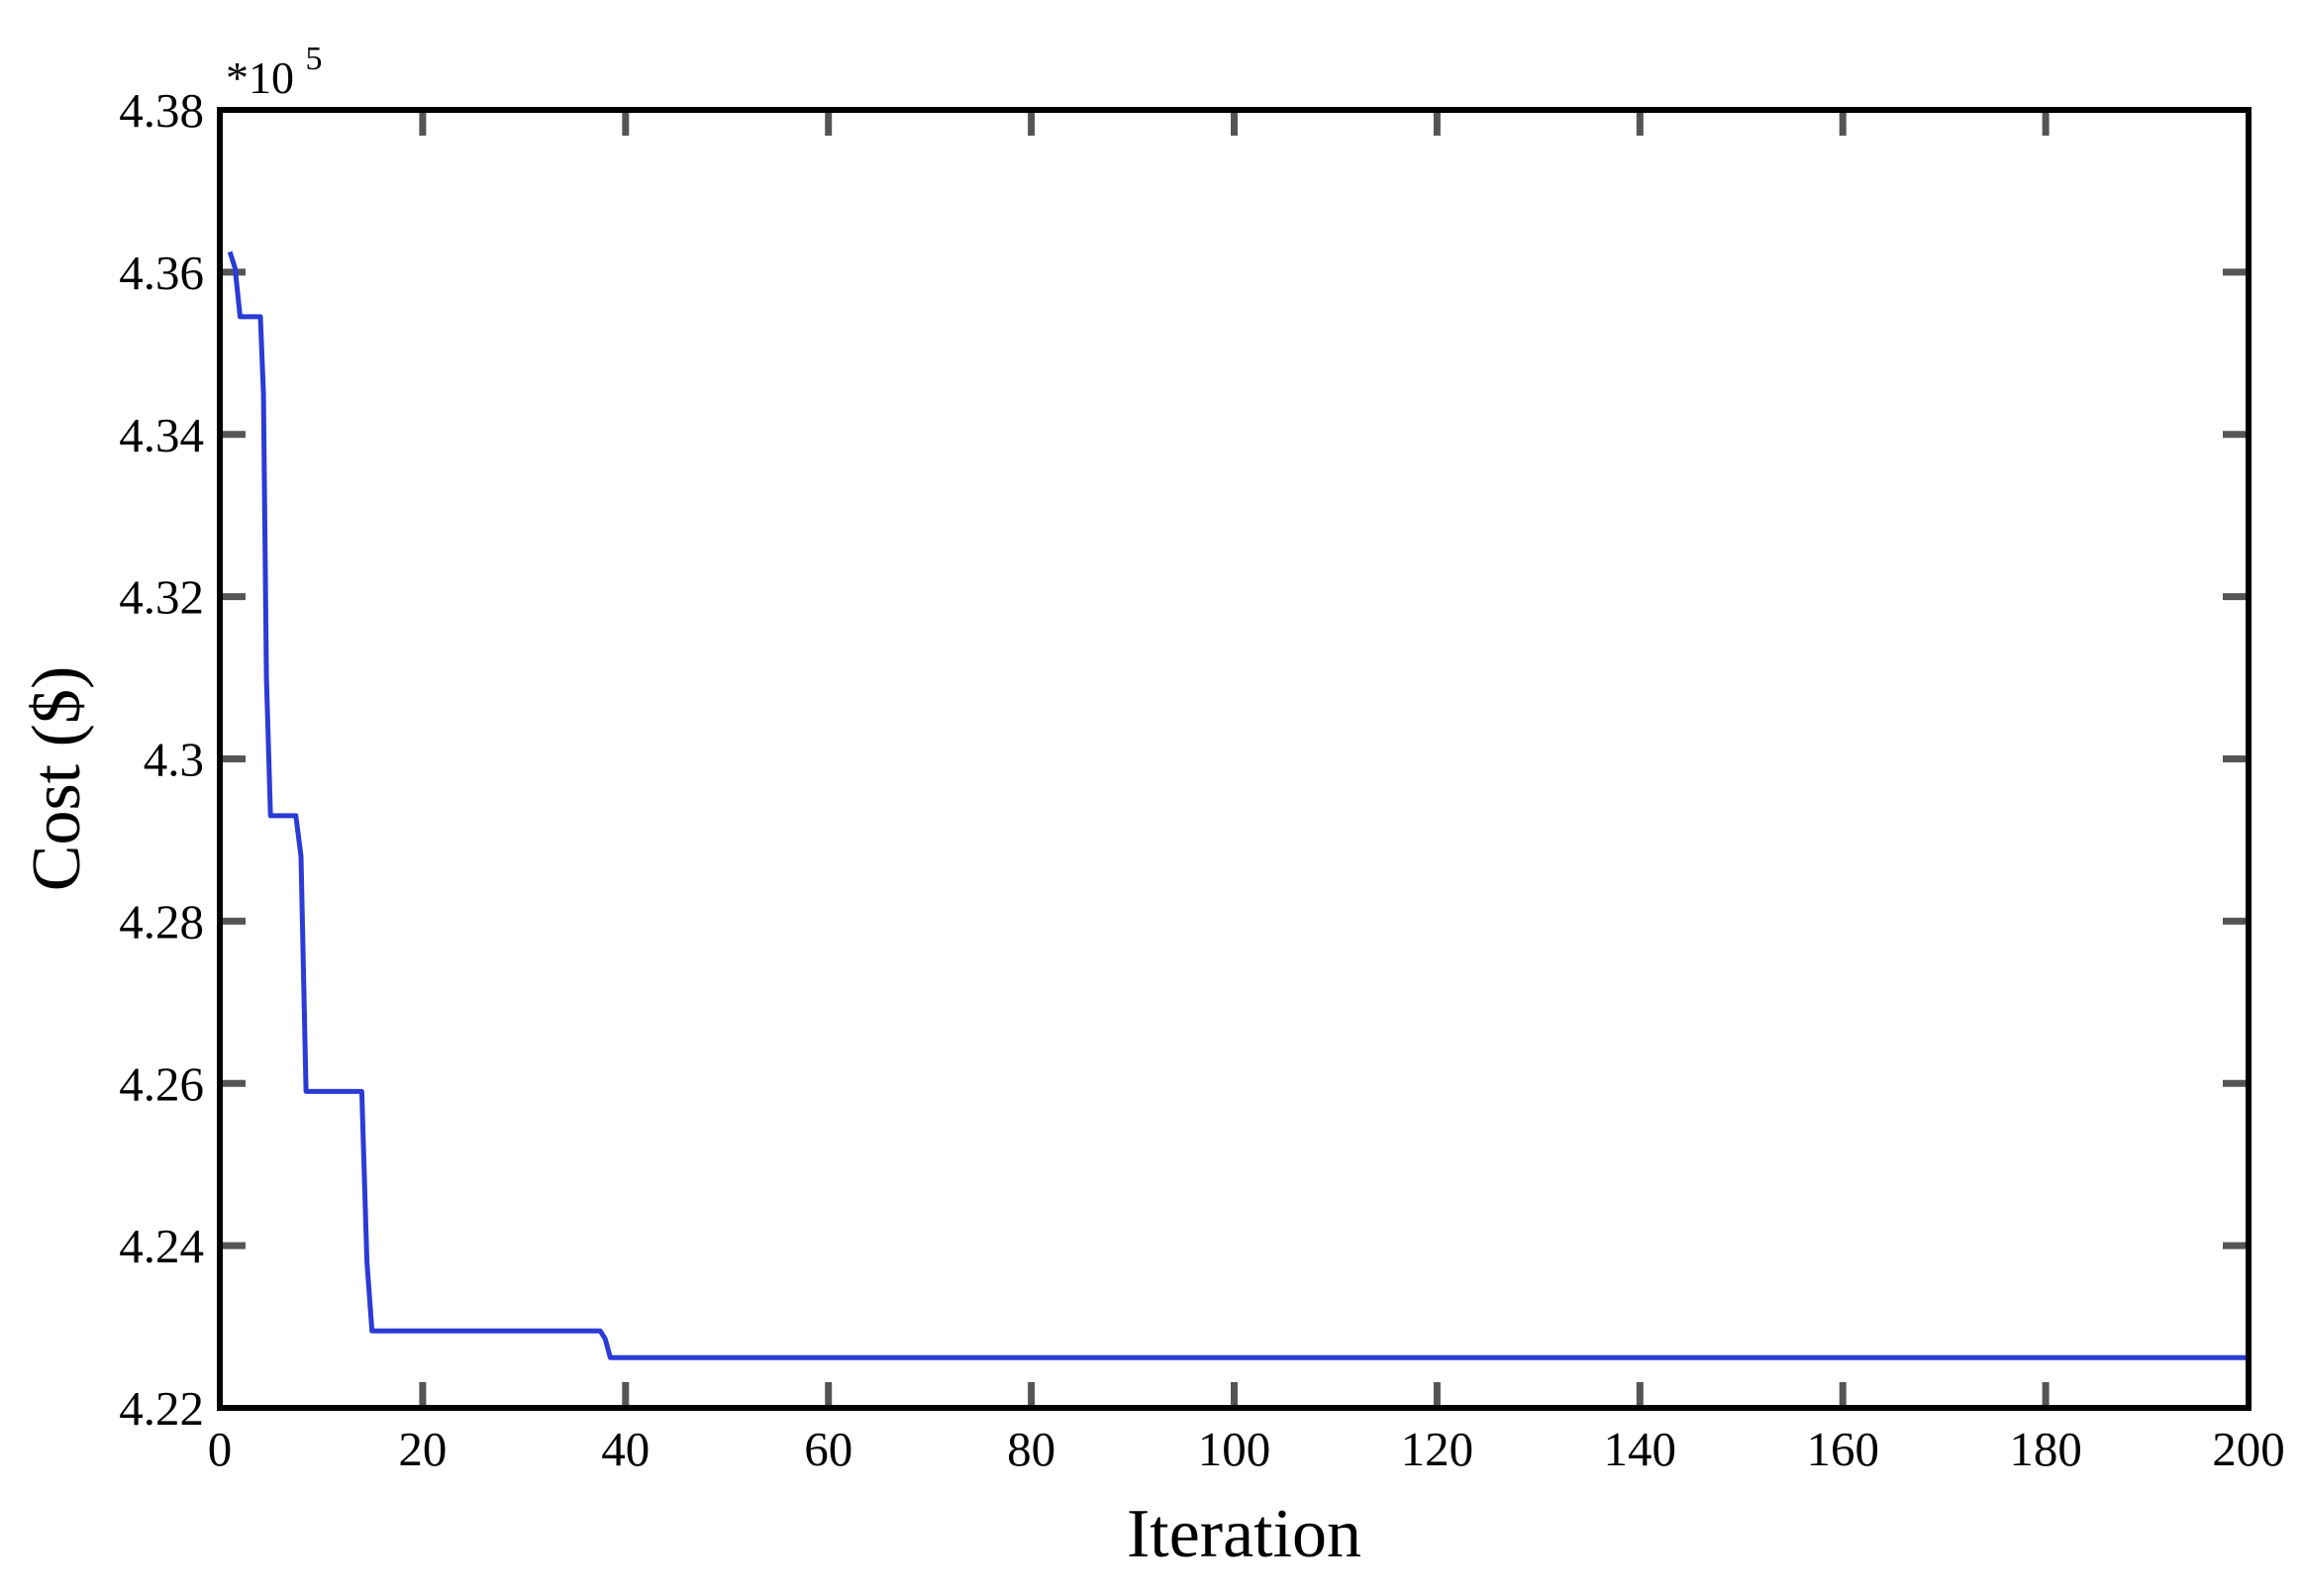  I want to click on x-tick-label: 60, so click(828, 1449).